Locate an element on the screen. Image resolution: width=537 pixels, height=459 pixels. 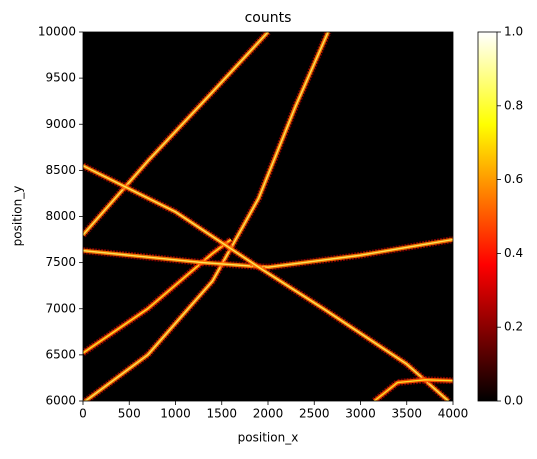
x-tick-label: 3500 is located at coordinates (406, 414).